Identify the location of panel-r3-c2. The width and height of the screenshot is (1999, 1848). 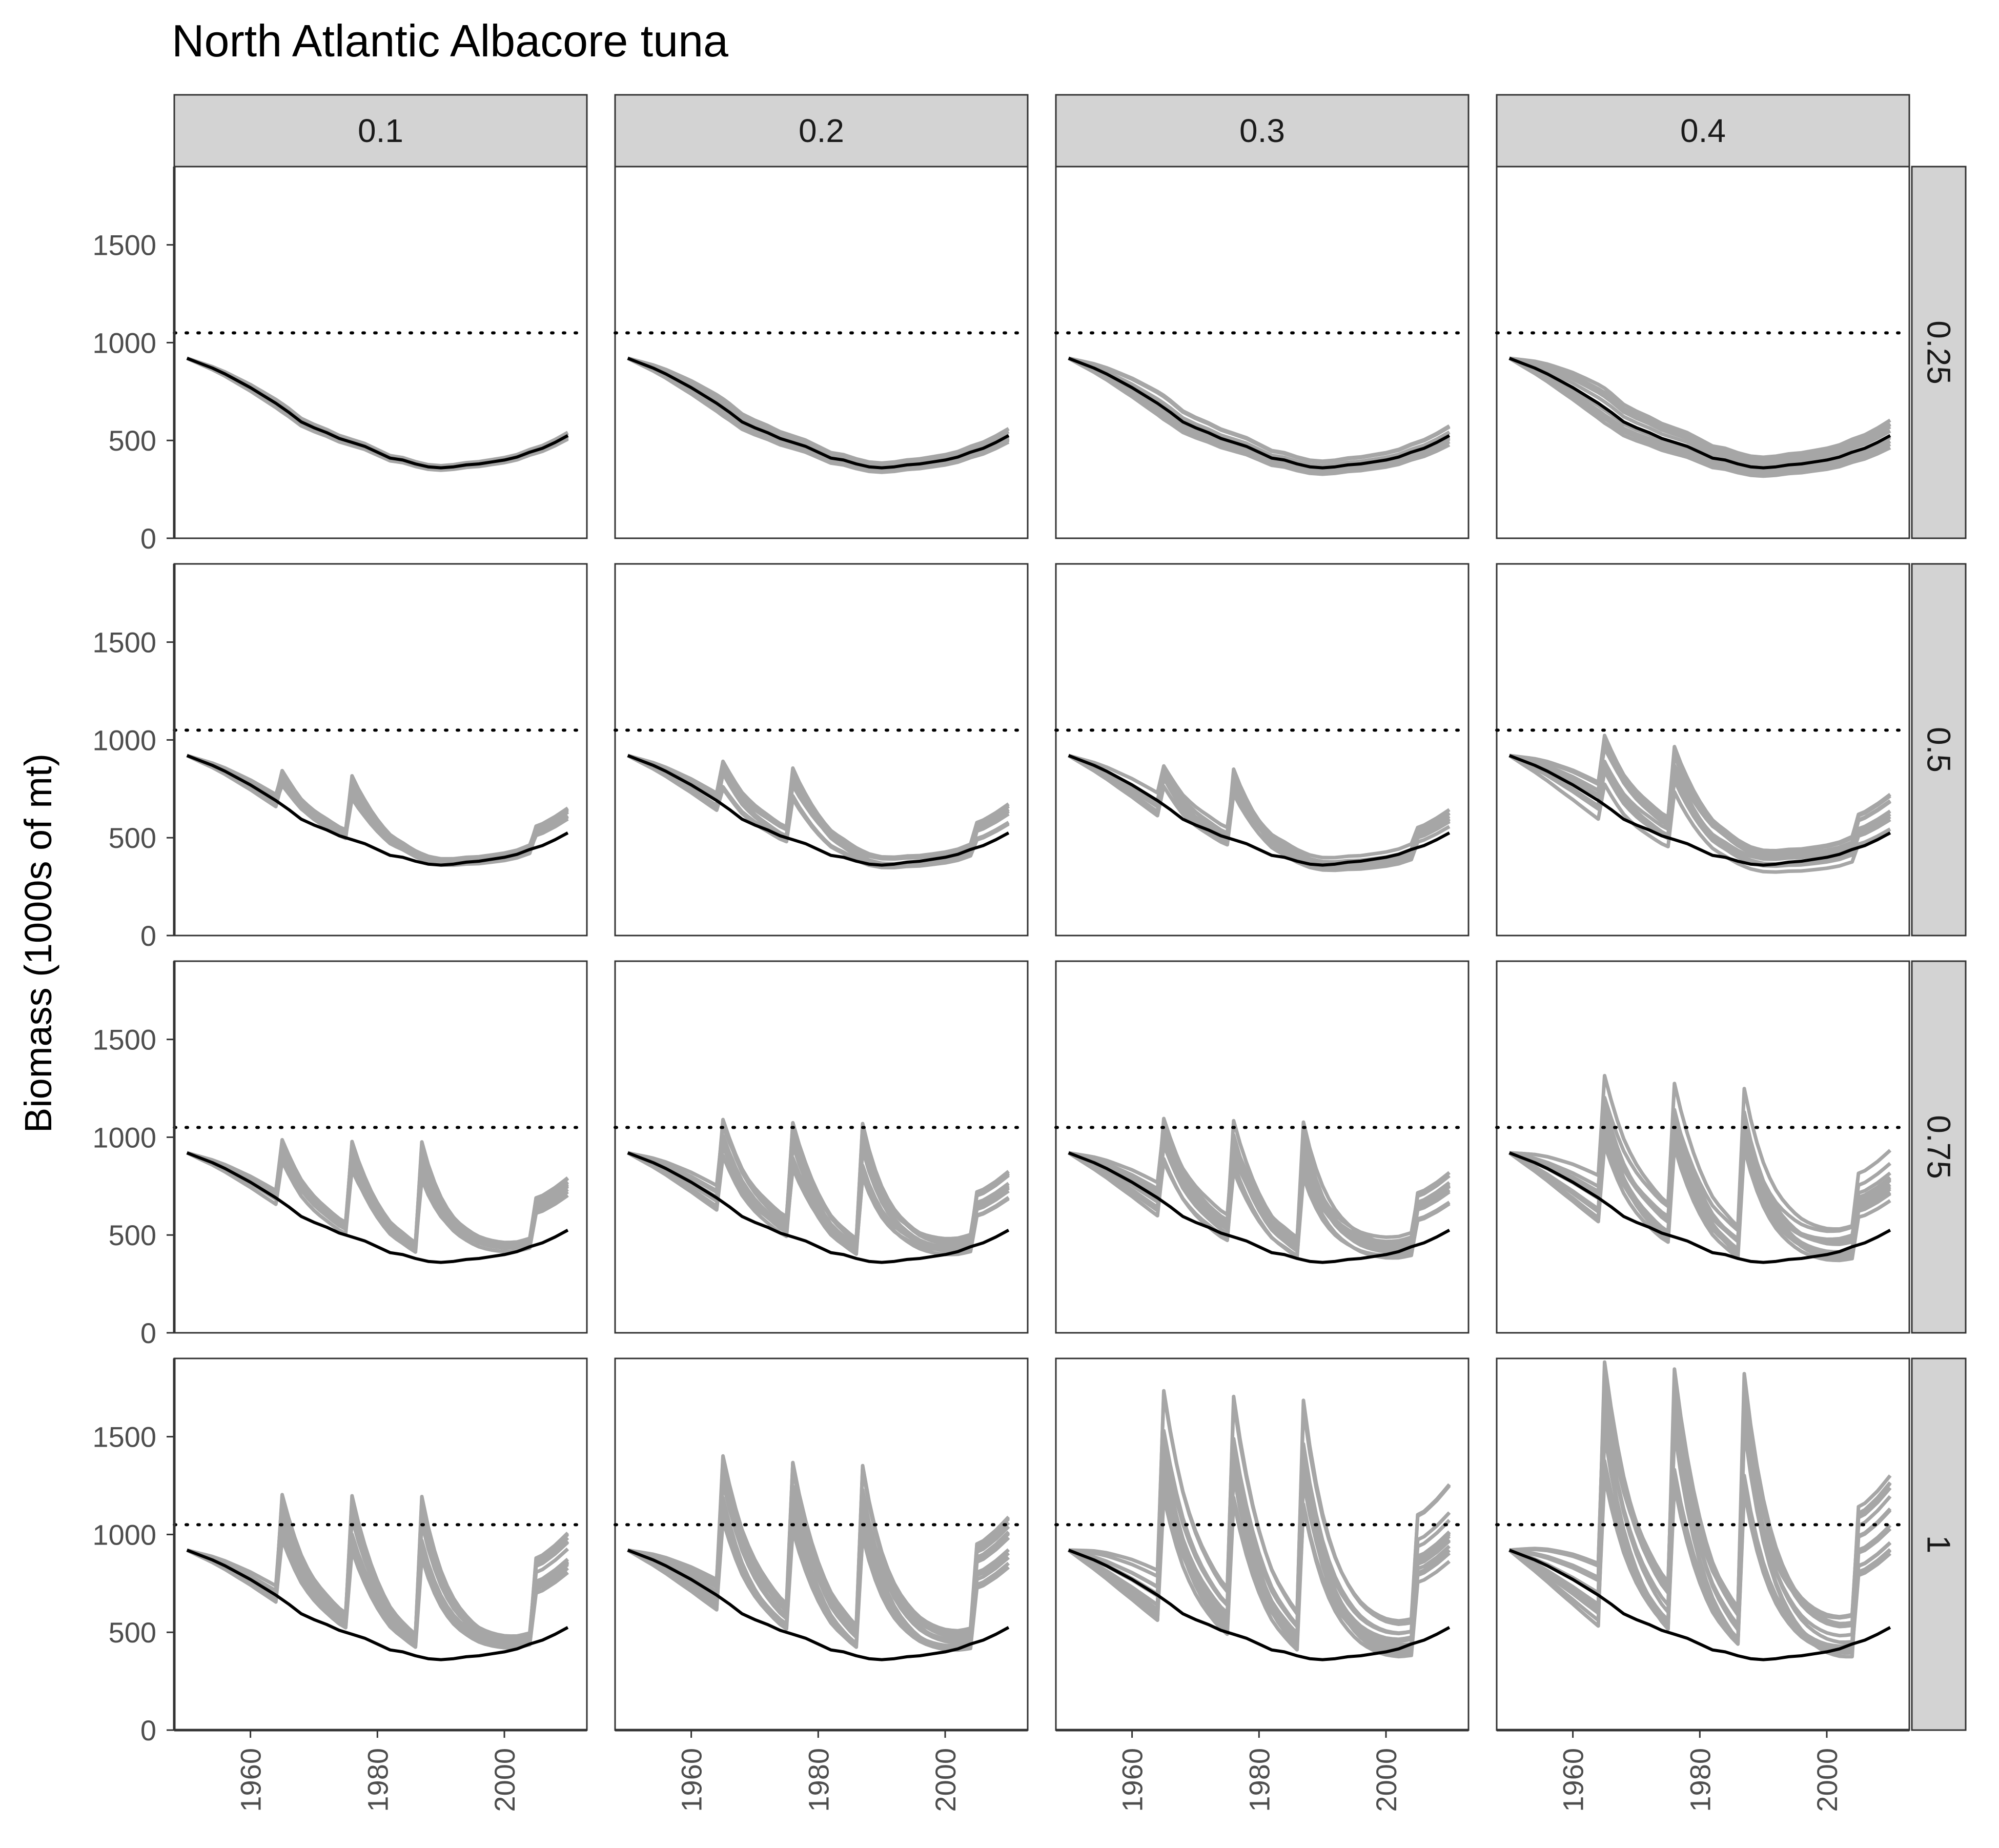
(821, 1147).